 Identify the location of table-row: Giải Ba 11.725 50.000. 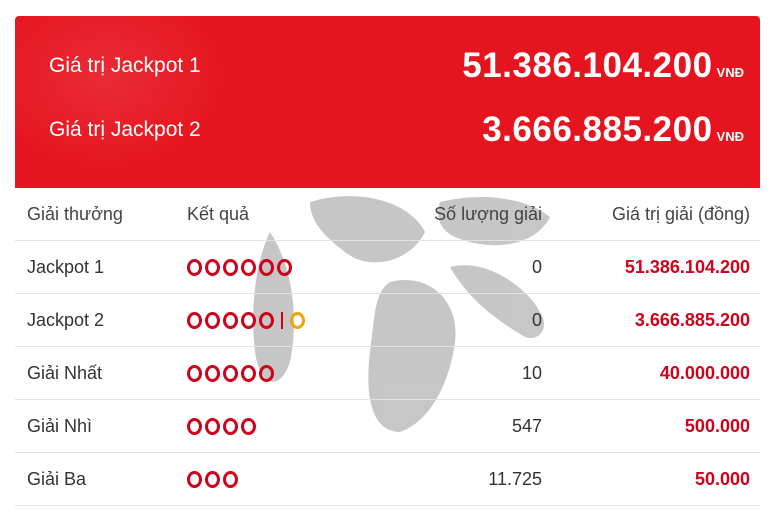
(387, 479).